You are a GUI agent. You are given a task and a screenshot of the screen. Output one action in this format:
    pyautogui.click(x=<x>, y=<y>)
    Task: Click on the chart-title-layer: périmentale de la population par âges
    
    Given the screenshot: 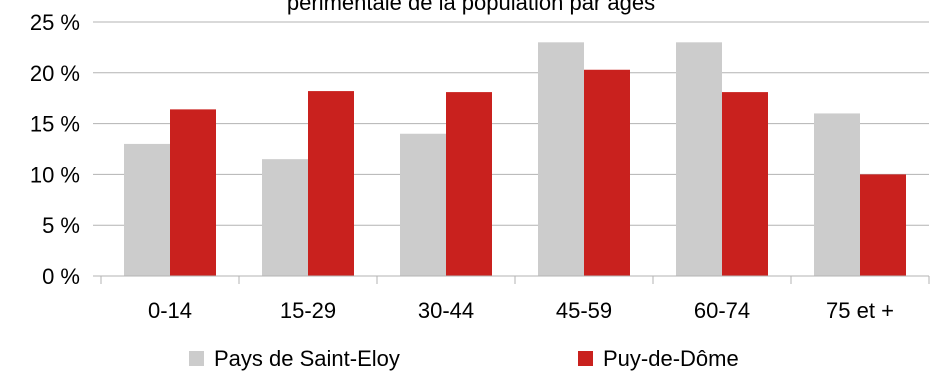 What is the action you would take?
    pyautogui.click(x=471, y=7)
    